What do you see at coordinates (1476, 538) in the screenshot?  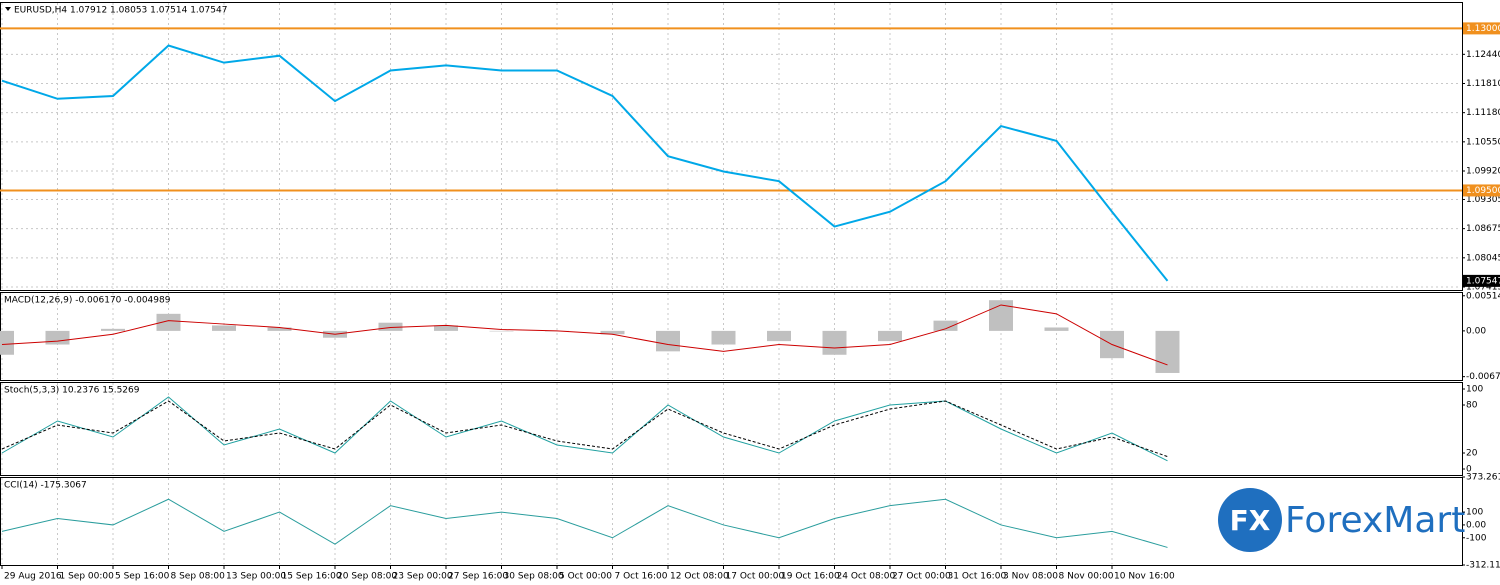 I see `y-tick-label: -100` at bounding box center [1476, 538].